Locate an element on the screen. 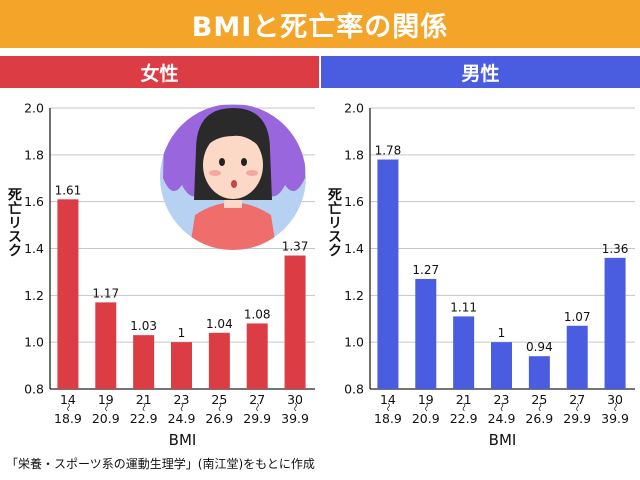 This screenshot has height=480, width=640. data-label: 1.08 is located at coordinates (257, 314).